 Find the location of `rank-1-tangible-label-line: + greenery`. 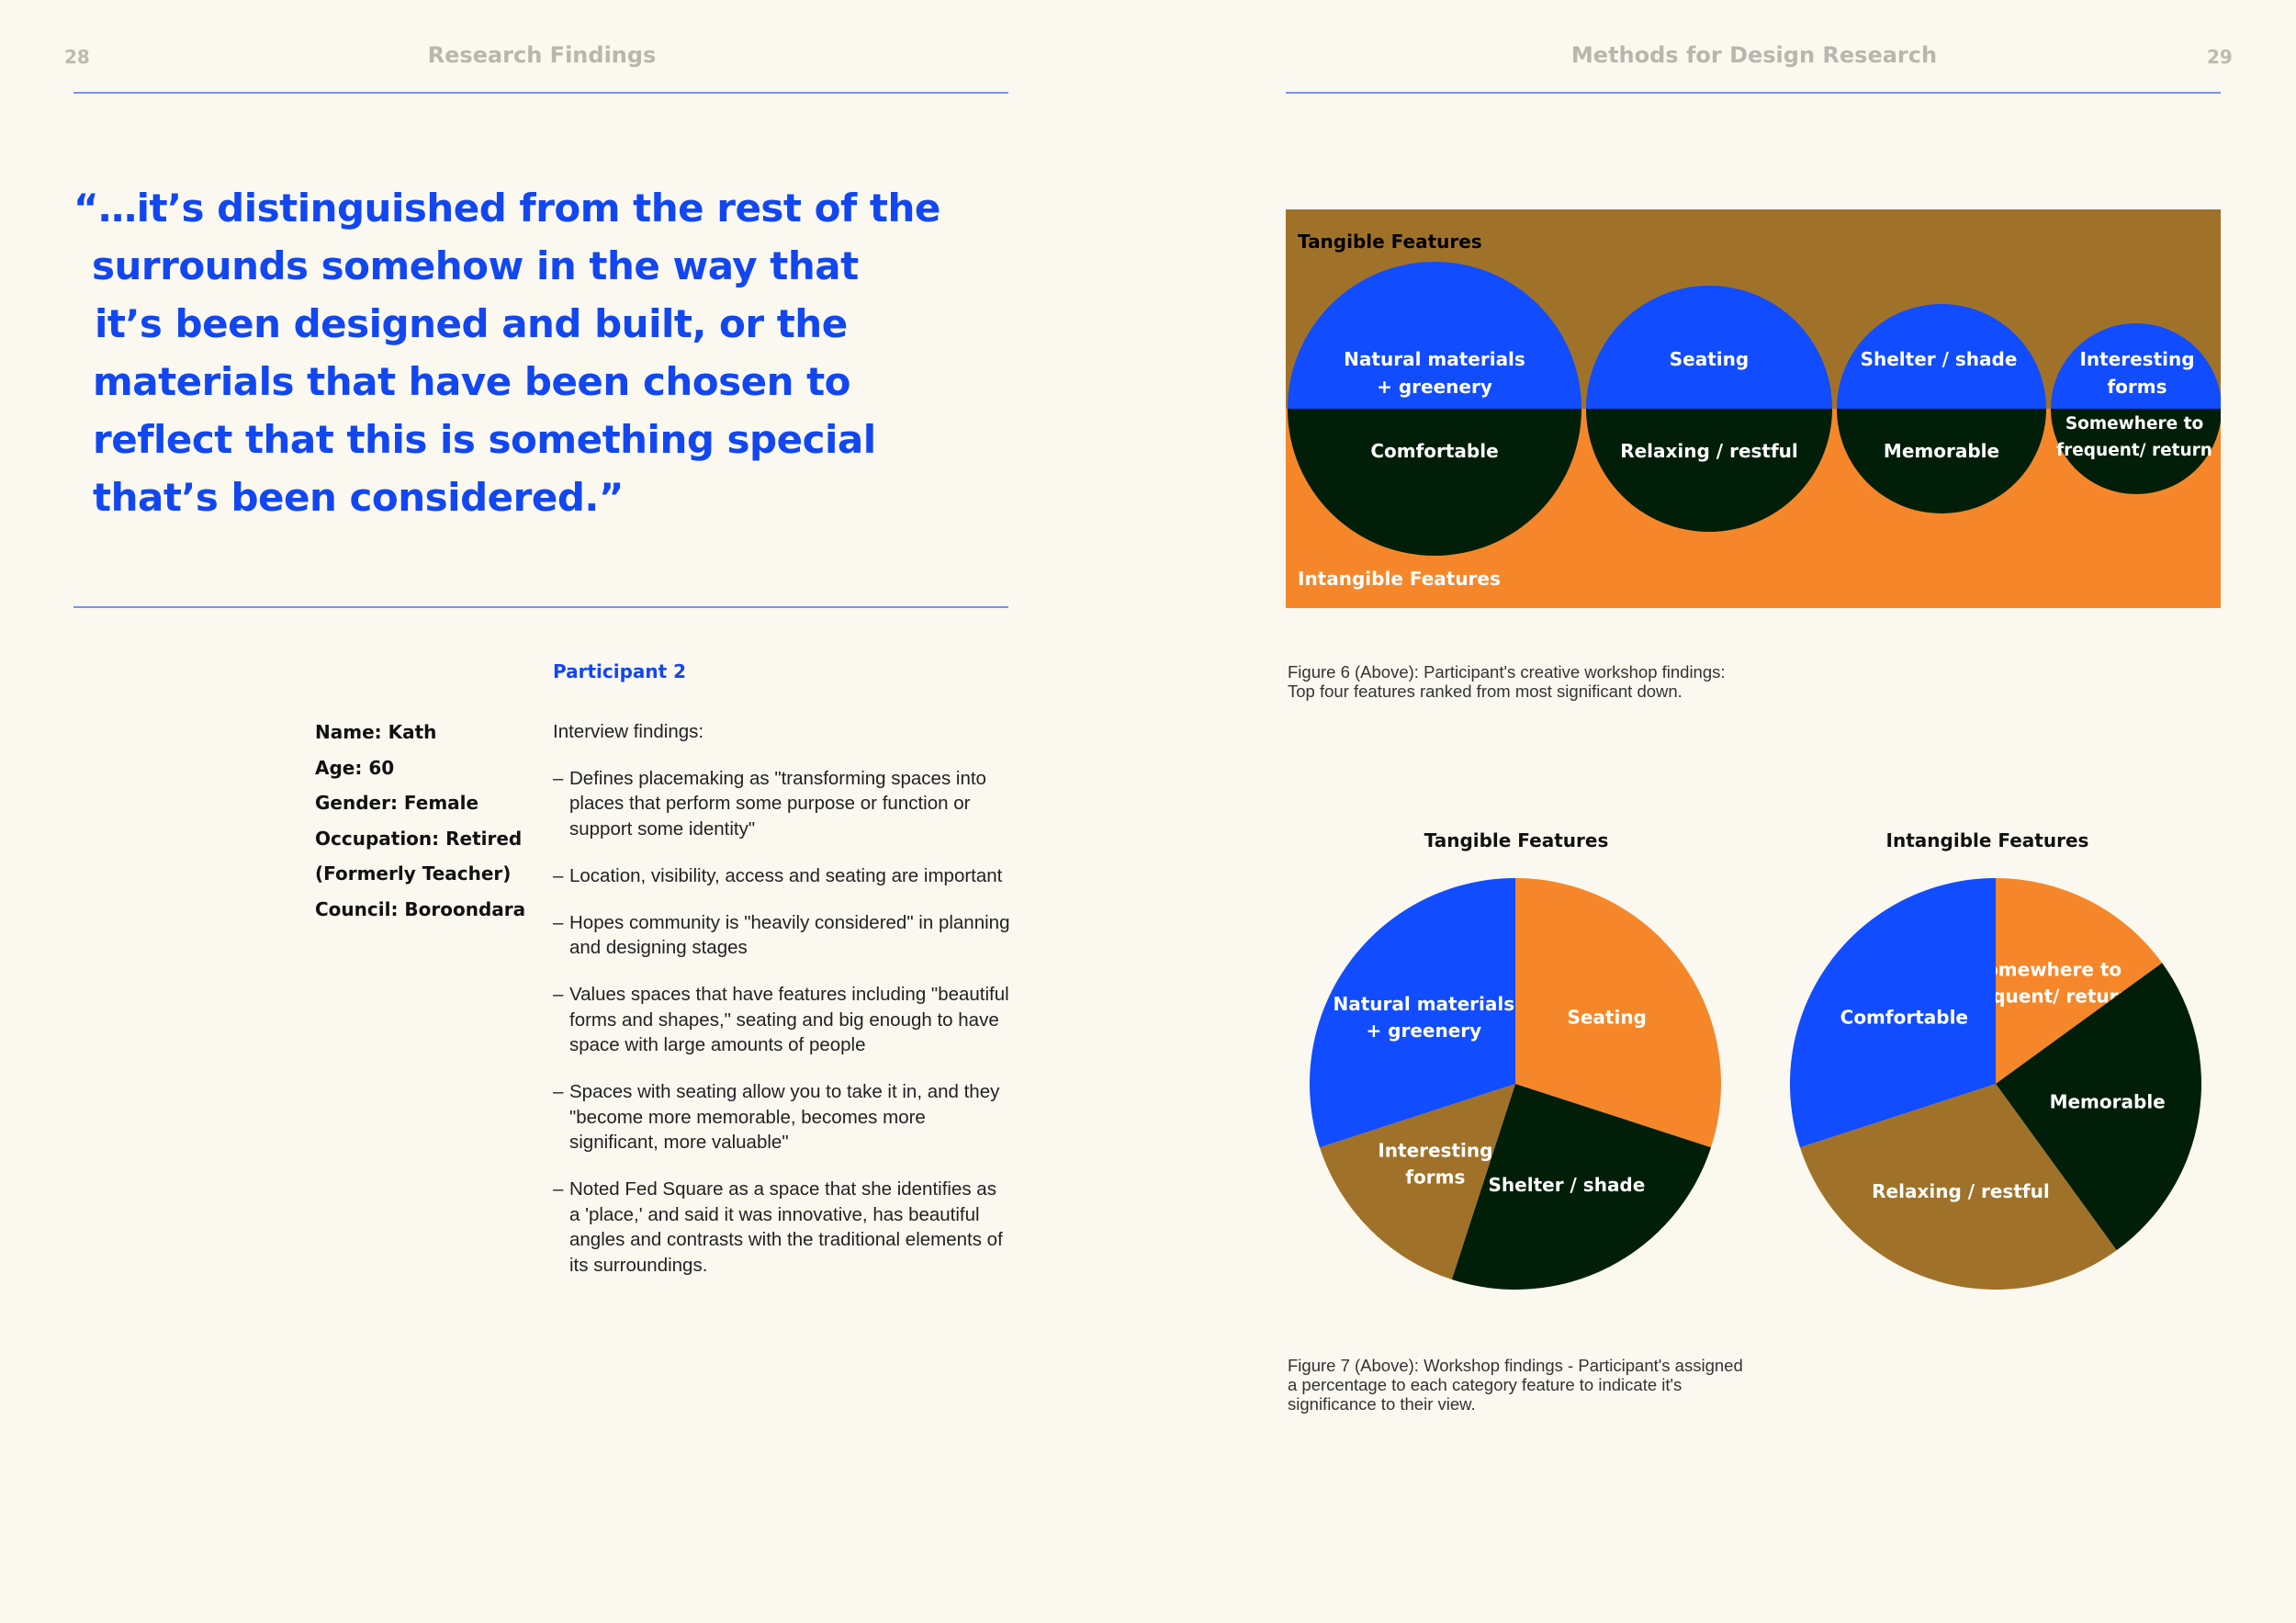

rank-1-tangible-label-line: + greenery is located at coordinates (1434, 387).